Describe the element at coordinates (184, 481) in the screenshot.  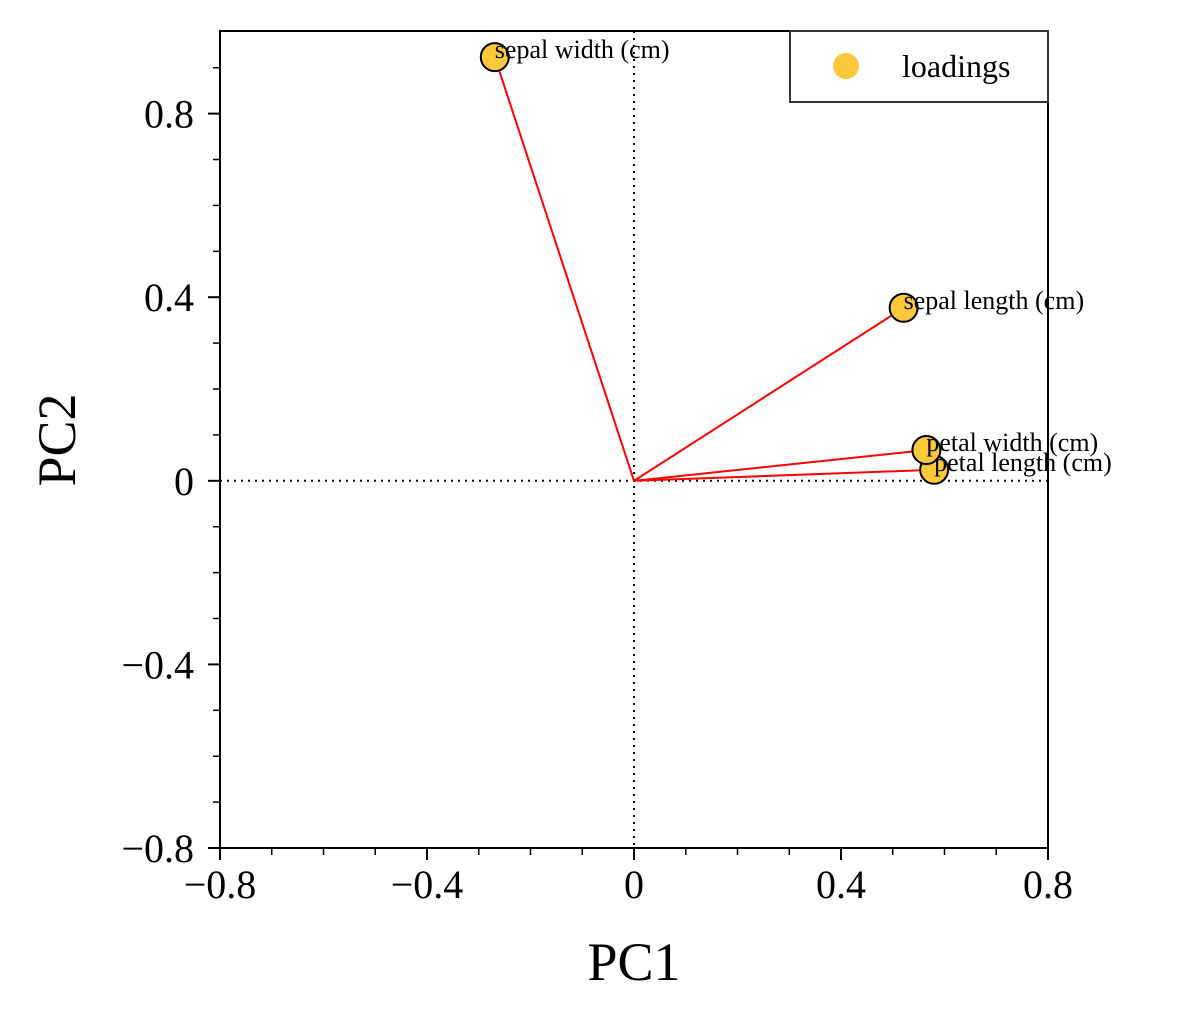
I see `y-tick-label: 0` at that location.